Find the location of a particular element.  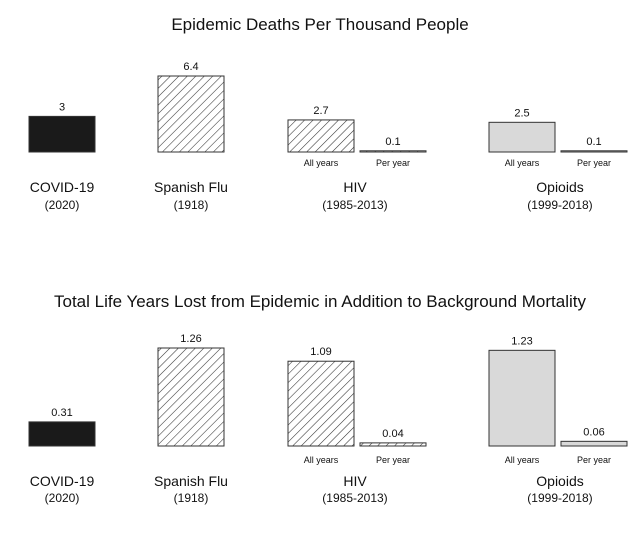

life-years-bar-hiv-per-year-value-label: 0.04 is located at coordinates (392, 434).